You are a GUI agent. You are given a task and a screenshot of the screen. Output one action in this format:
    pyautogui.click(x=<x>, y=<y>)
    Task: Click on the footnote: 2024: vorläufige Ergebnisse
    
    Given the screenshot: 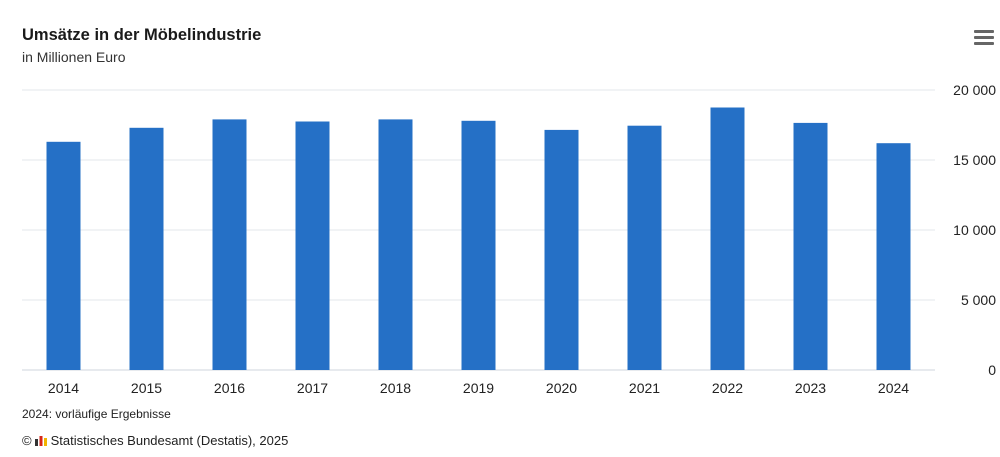 What is the action you would take?
    pyautogui.click(x=96, y=414)
    